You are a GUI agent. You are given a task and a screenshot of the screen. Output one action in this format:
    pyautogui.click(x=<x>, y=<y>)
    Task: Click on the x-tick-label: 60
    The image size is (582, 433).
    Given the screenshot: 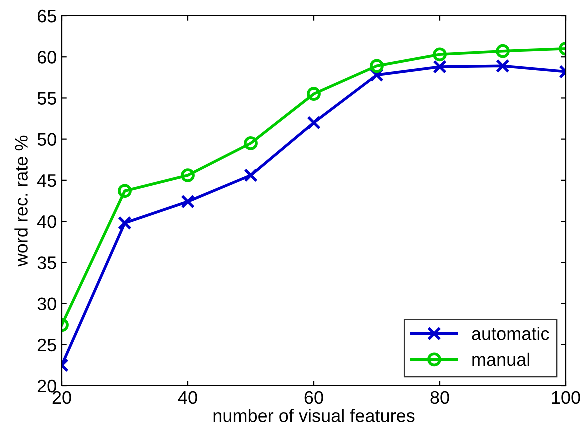 What is the action you would take?
    pyautogui.click(x=314, y=397)
    